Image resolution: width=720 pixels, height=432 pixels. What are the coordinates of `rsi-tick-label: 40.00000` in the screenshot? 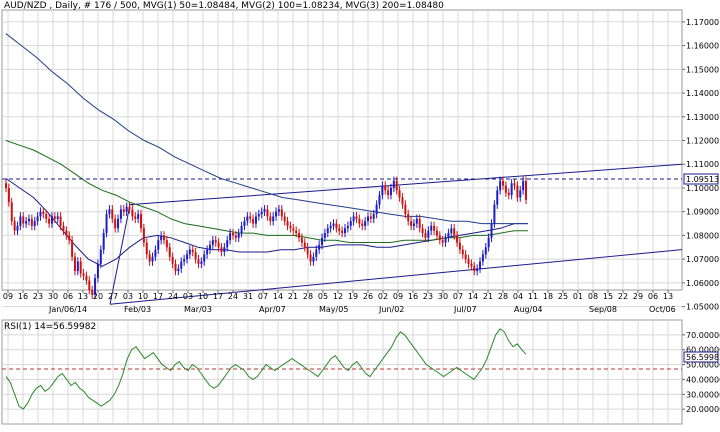 It's located at (703, 379).